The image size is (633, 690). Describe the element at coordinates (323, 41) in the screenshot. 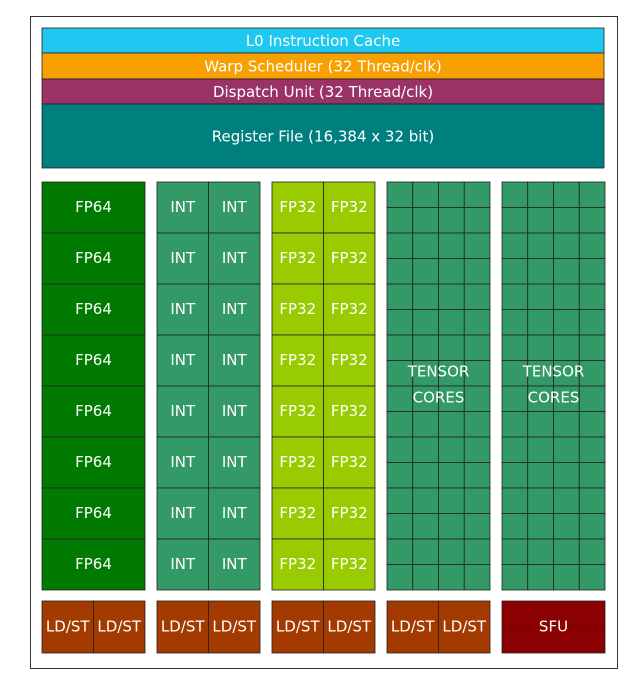

I see `header-bar-label: L0 Instruction Cache` at that location.